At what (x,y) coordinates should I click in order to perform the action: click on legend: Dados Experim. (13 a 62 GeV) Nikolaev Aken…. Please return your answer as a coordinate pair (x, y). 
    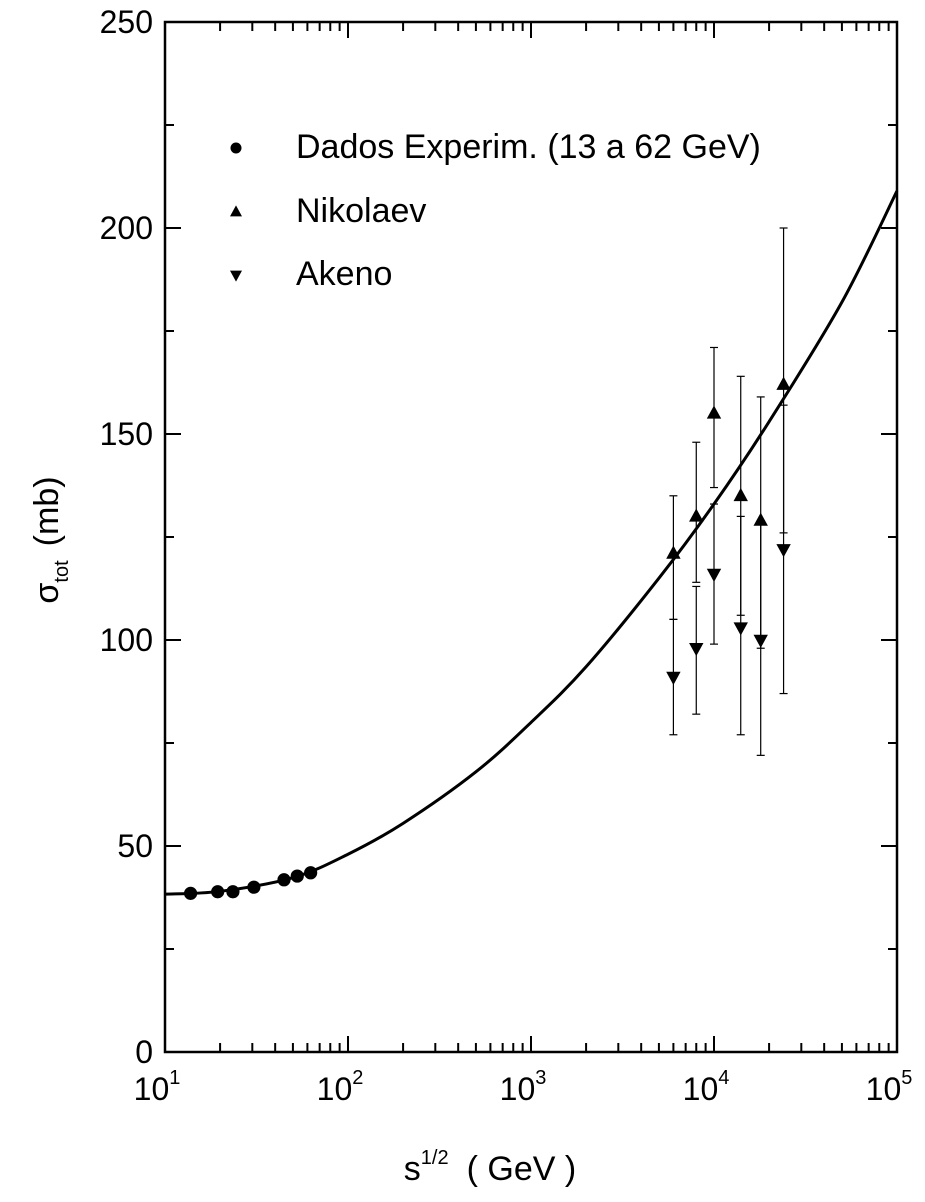
    Looking at the image, I should click on (495, 210).